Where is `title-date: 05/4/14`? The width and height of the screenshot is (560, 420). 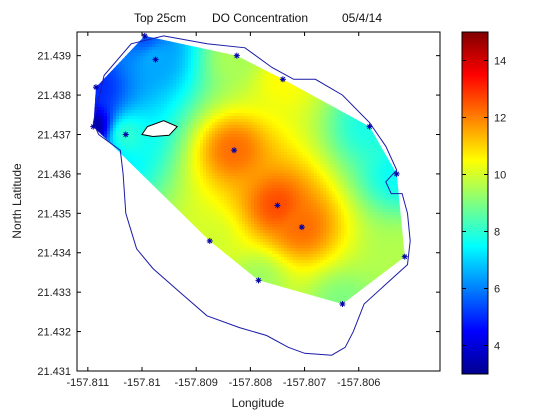
title-date: 05/4/14 is located at coordinates (362, 18).